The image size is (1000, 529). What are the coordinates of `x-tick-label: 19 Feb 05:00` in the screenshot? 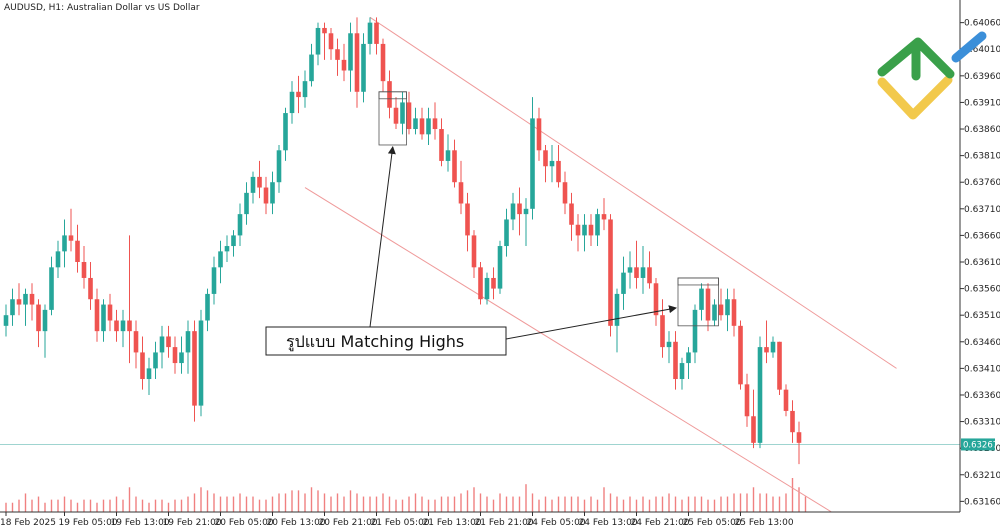 It's located at (88, 523).